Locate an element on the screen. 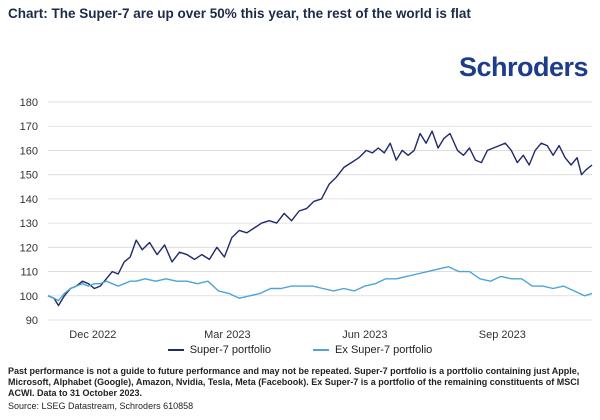 This screenshot has height=420, width=600. x-axis-ticks: Dec 2022 Mar 2023 Jun 2023 Sep 2023 is located at coordinates (297, 335).